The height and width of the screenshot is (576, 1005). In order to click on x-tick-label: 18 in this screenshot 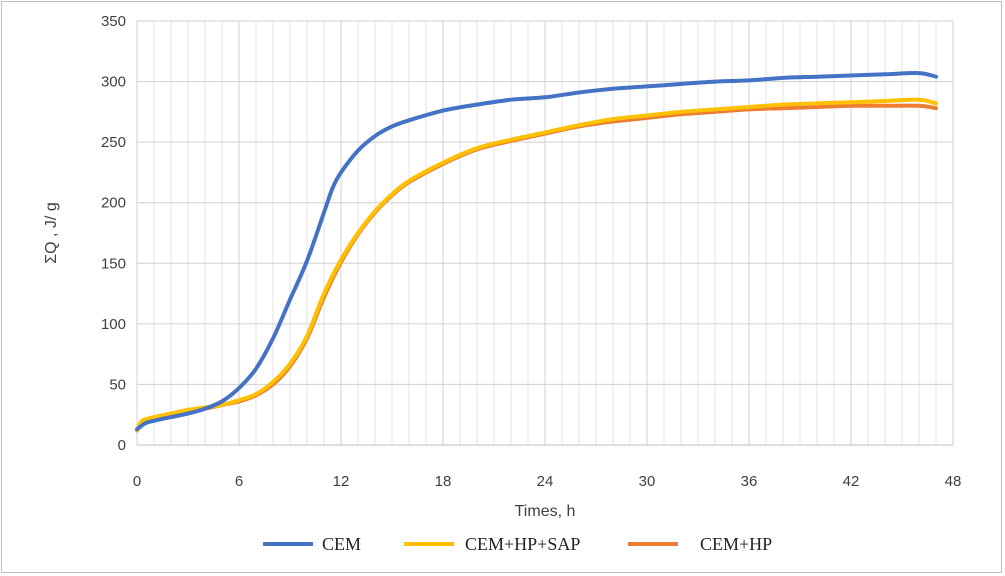, I will do `click(443, 481)`.